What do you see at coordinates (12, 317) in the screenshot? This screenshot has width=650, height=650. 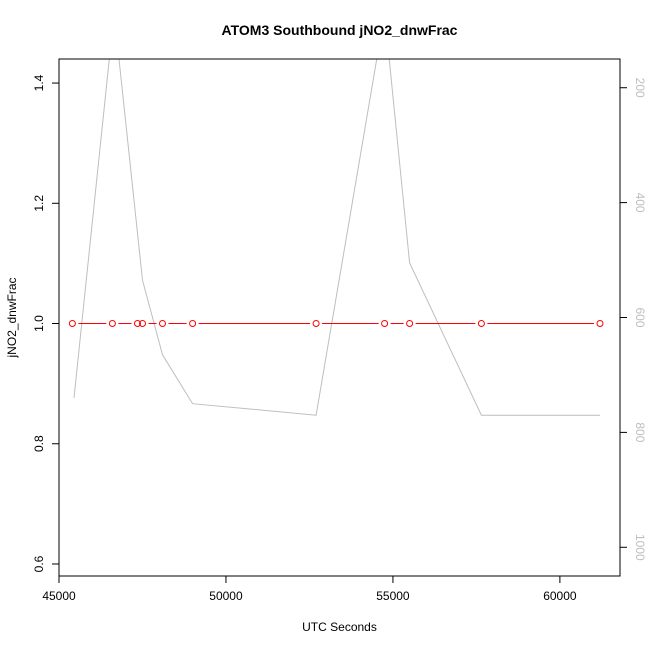 I see `y-axis-label: jNO2_dnwFrac` at bounding box center [12, 317].